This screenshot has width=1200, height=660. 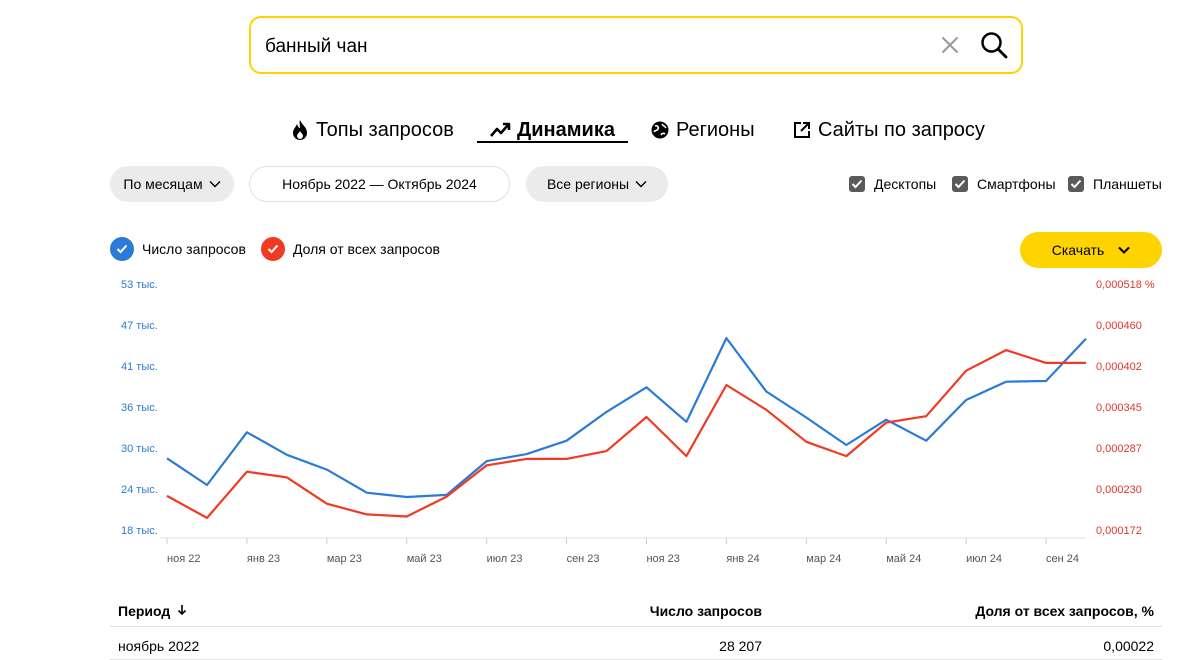 What do you see at coordinates (300, 130) in the screenshot?
I see `fire-icon` at bounding box center [300, 130].